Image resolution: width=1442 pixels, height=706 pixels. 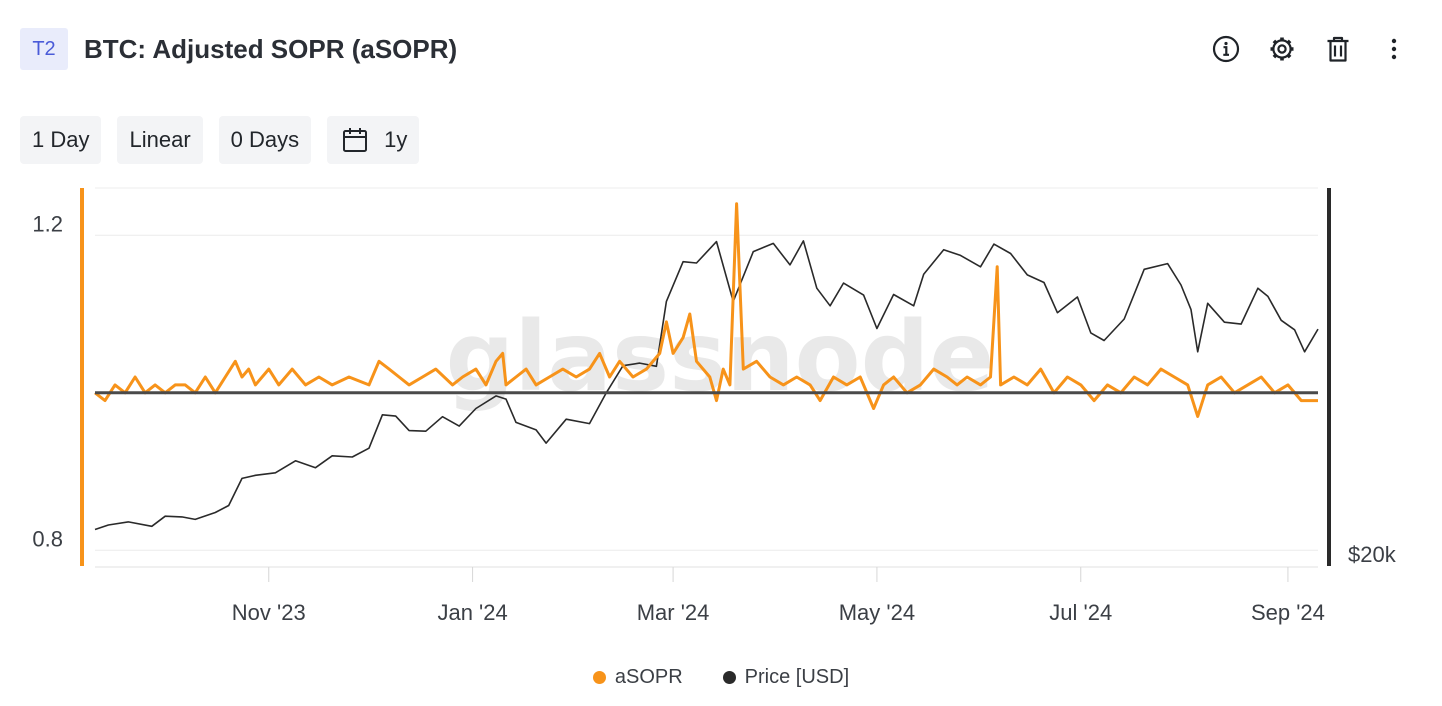 I want to click on x-tick-label: May '24, so click(x=877, y=612).